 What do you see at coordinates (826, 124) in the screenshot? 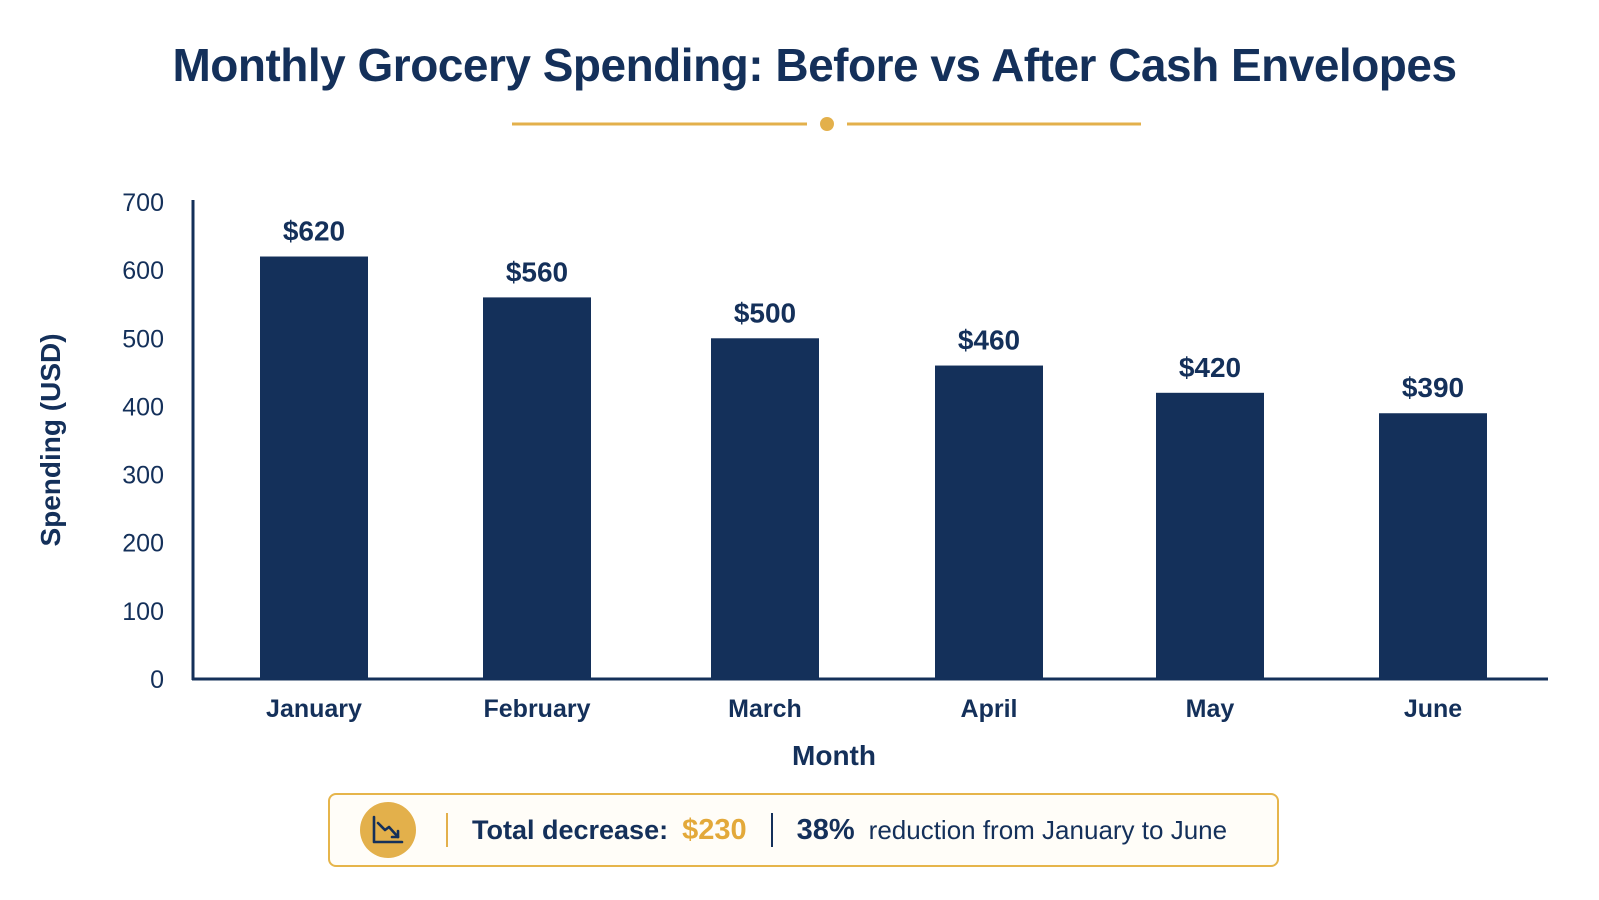
I see `title-divider` at bounding box center [826, 124].